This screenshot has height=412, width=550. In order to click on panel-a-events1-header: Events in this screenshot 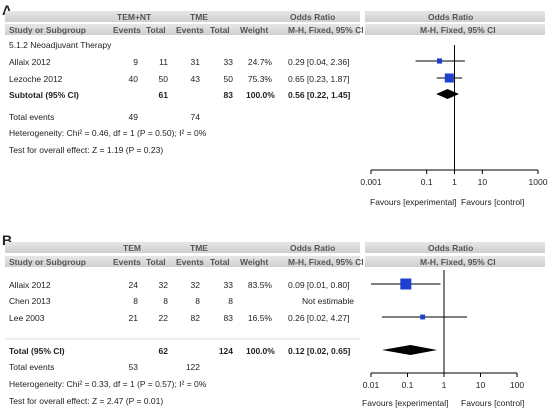, I will do `click(127, 30)`.